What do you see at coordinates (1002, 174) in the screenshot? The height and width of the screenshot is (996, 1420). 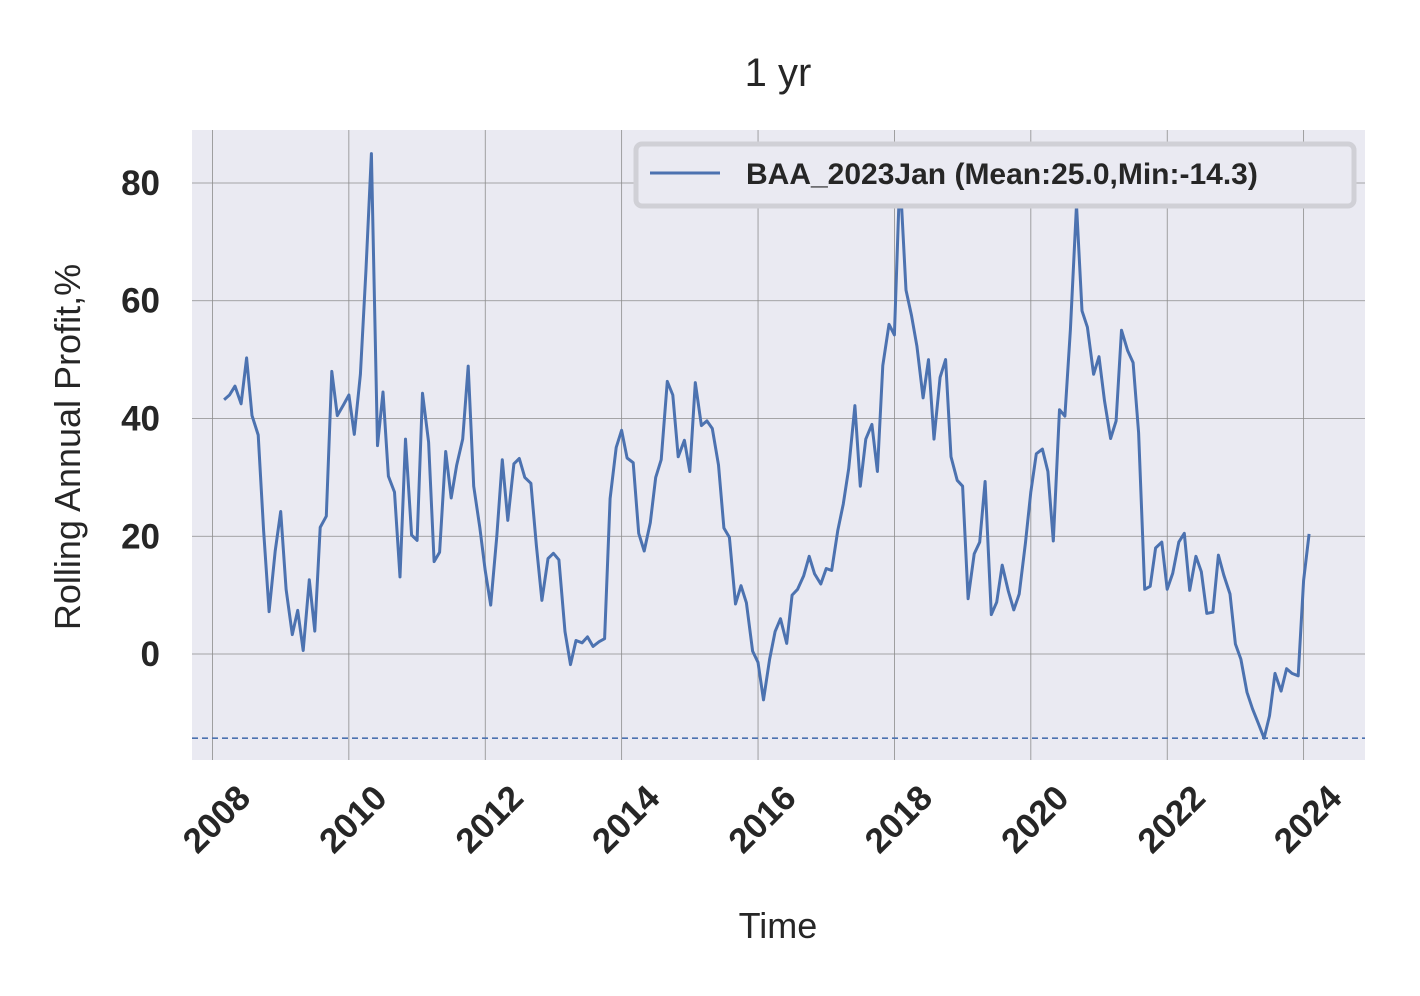 I see `legend-label: BAA_2023Jan (Mean:25.0,Min:-14.3)` at bounding box center [1002, 174].